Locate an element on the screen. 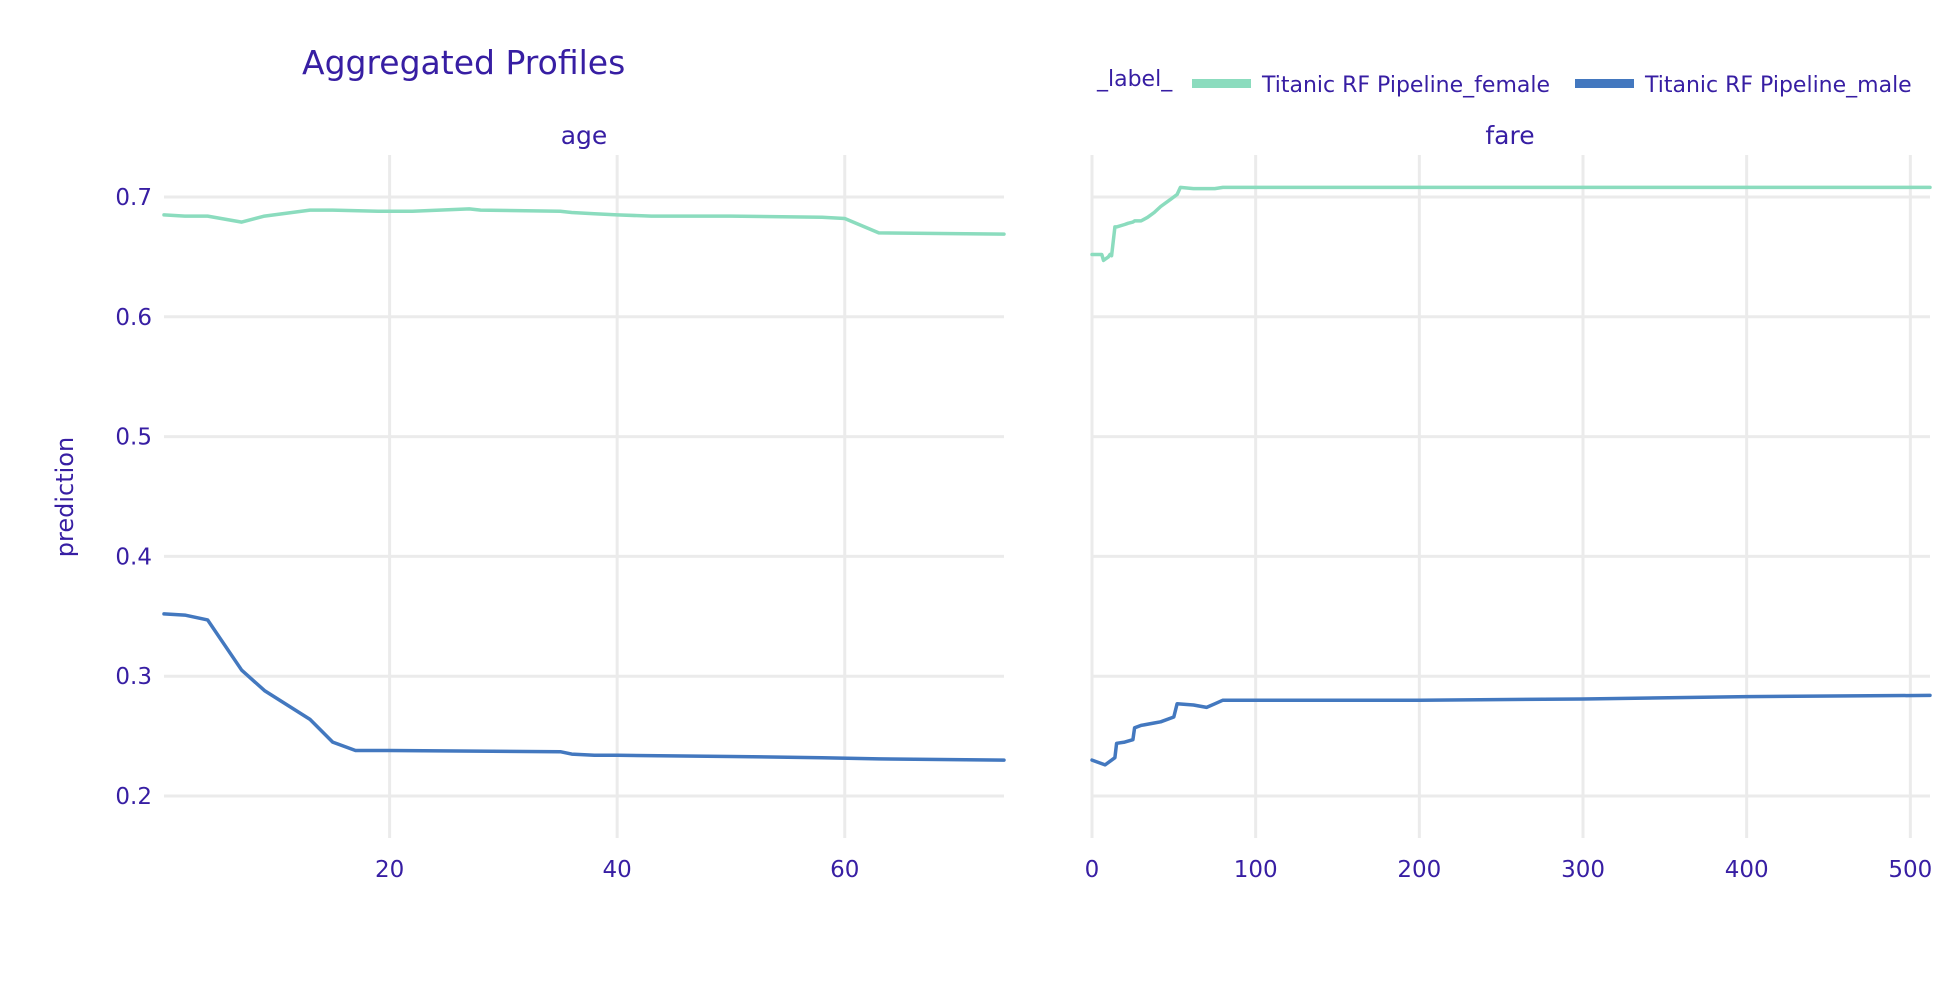 The image size is (1940, 981). legend-item-female: Titanic RF Pipeline_female is located at coordinates (1371, 85).